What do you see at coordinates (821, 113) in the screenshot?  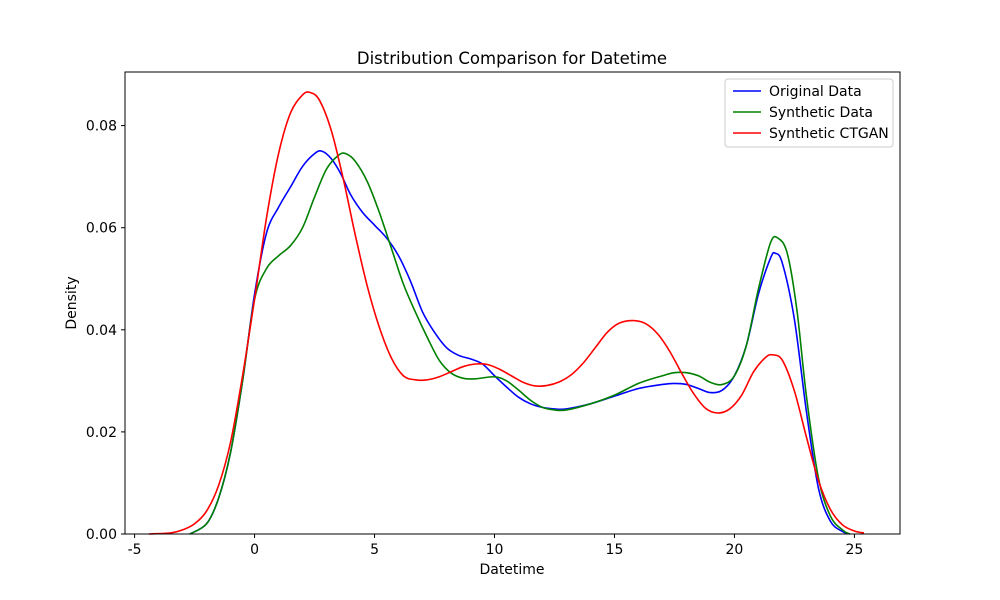 I see `legend-label-2: Synthetic Data` at bounding box center [821, 113].